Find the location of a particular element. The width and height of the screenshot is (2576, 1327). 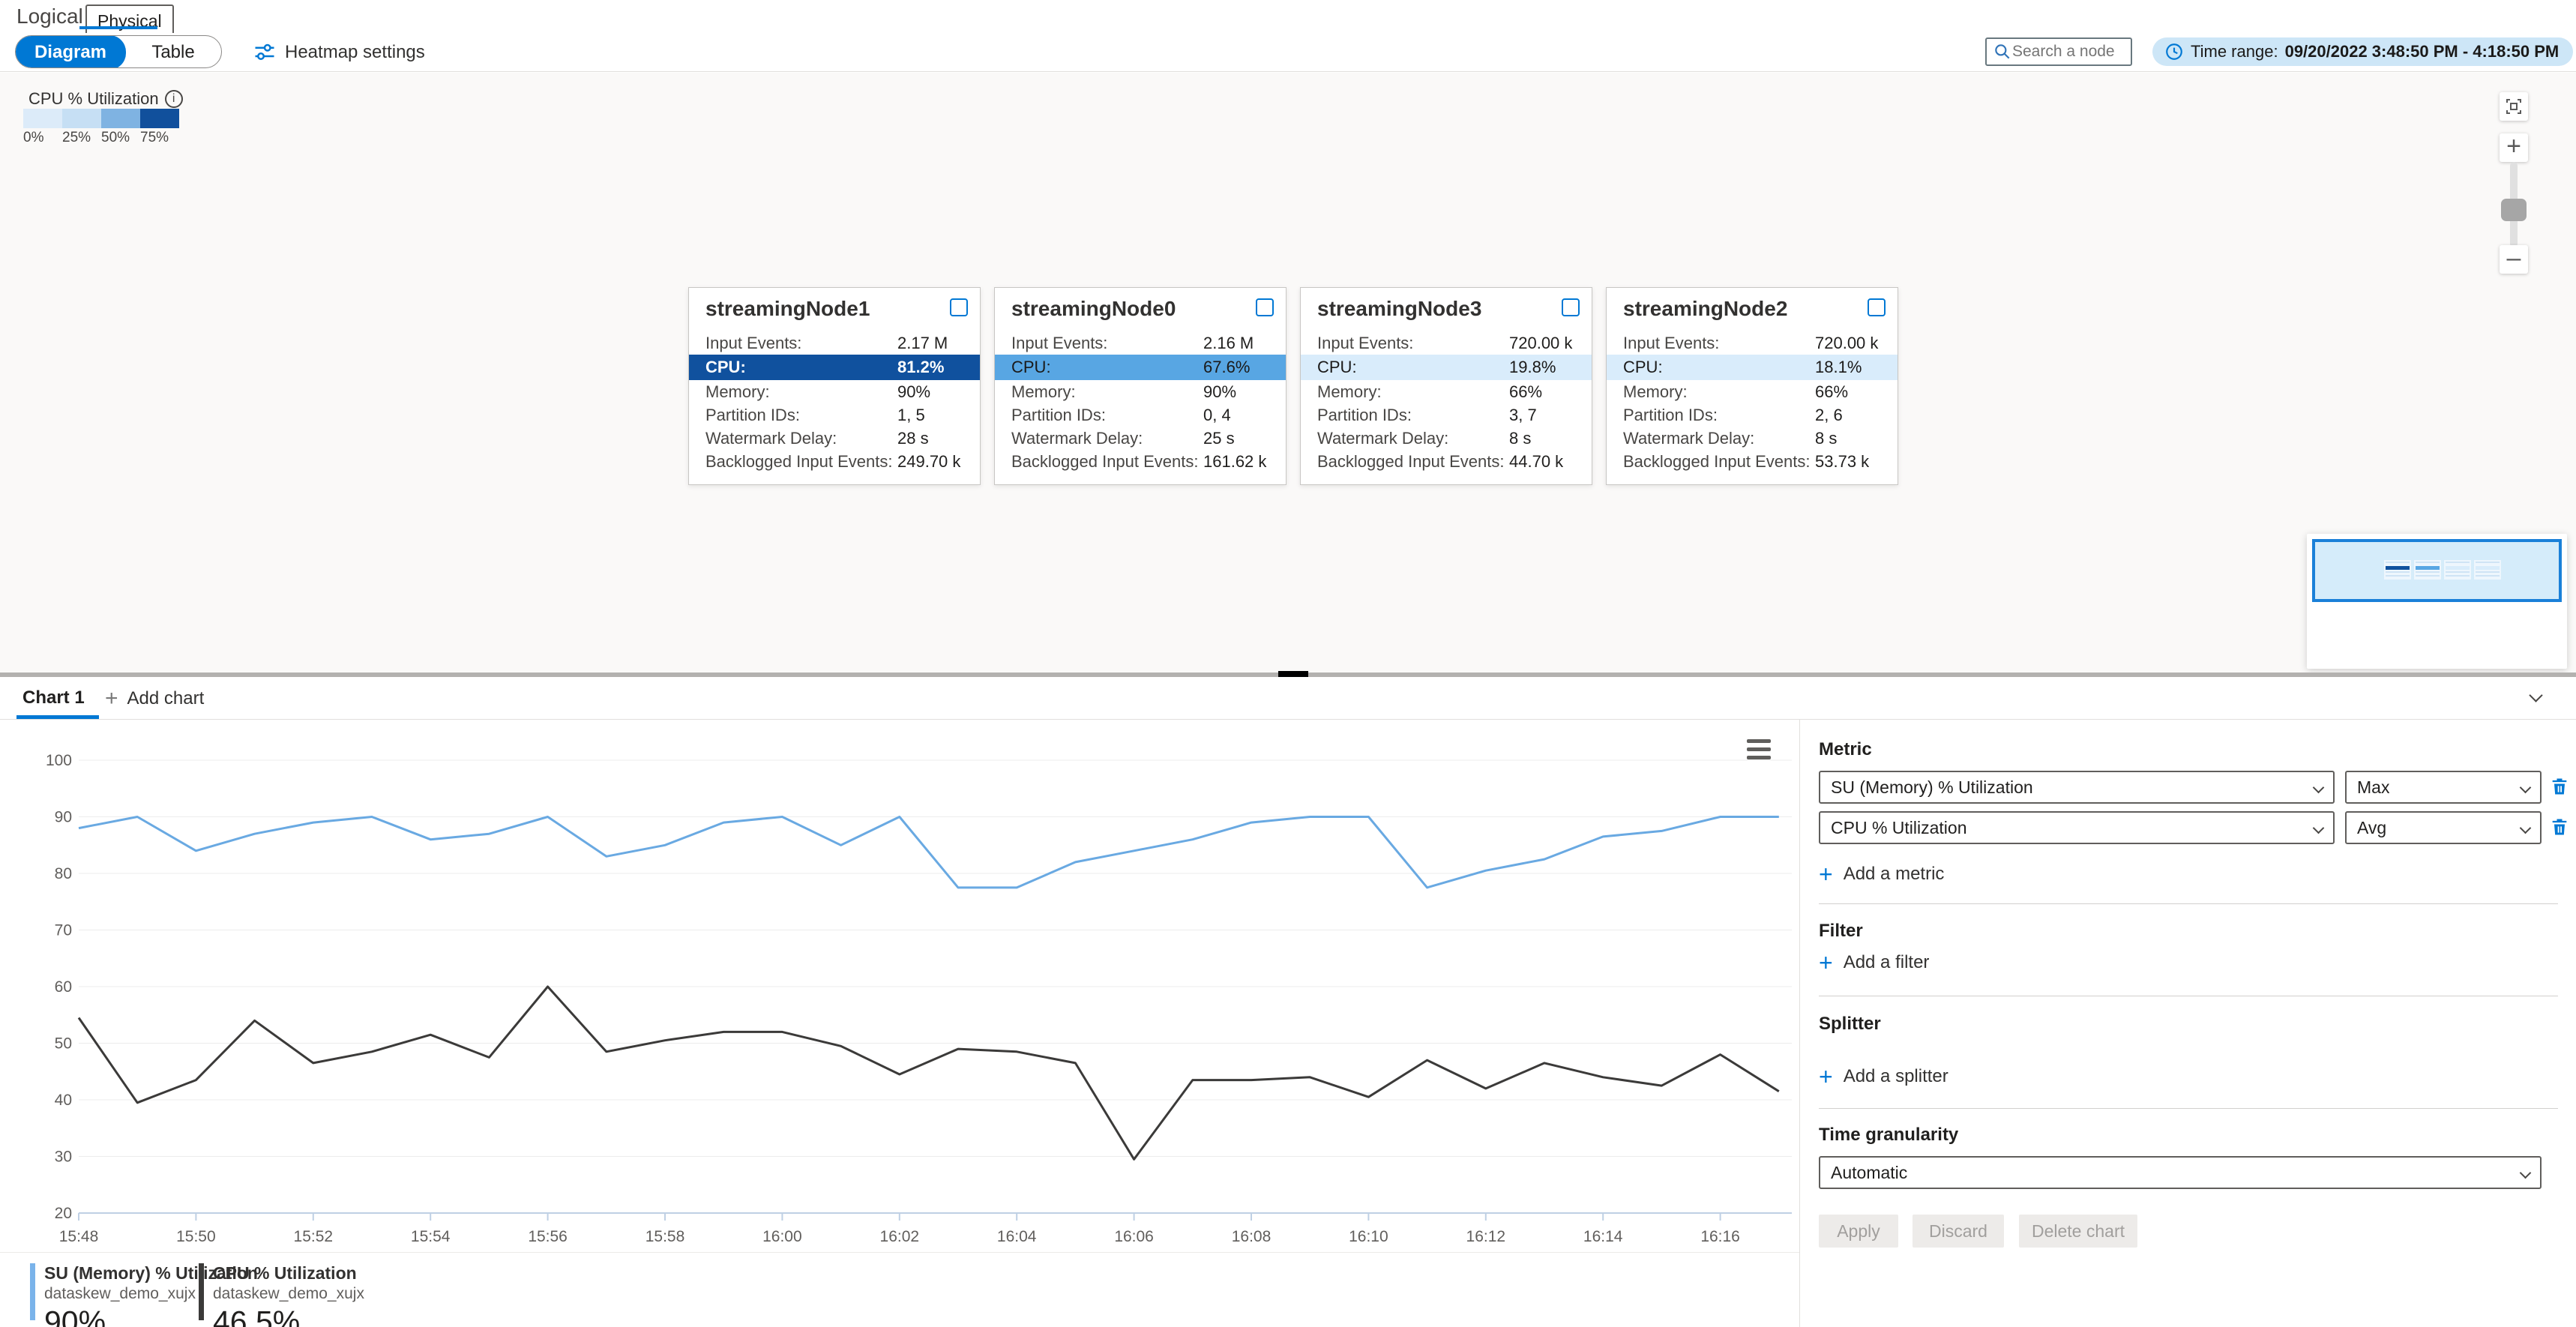

heatmap-legend-swatches is located at coordinates (101, 118).